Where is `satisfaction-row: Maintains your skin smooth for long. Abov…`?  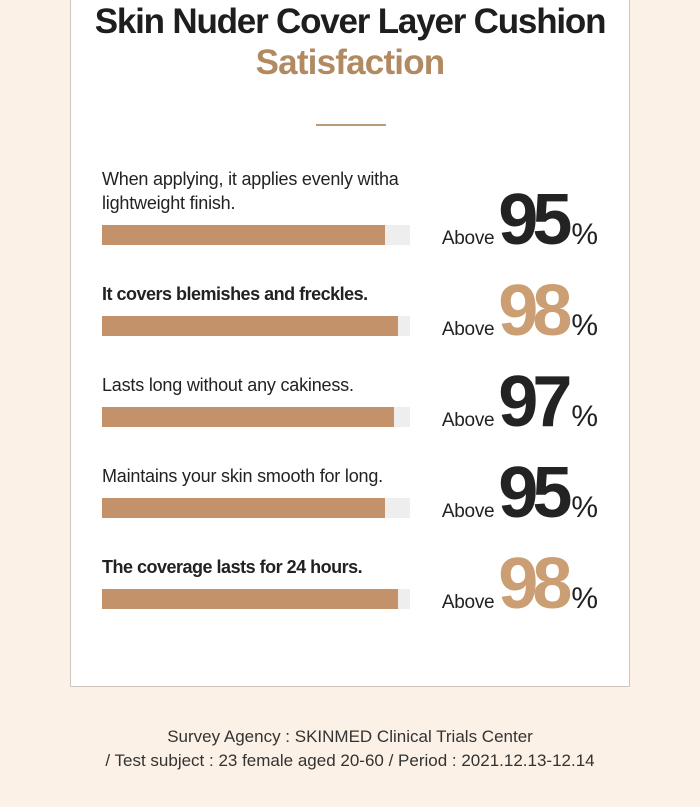
satisfaction-row: Maintains your skin smooth for long. Abov… is located at coordinates (350, 480).